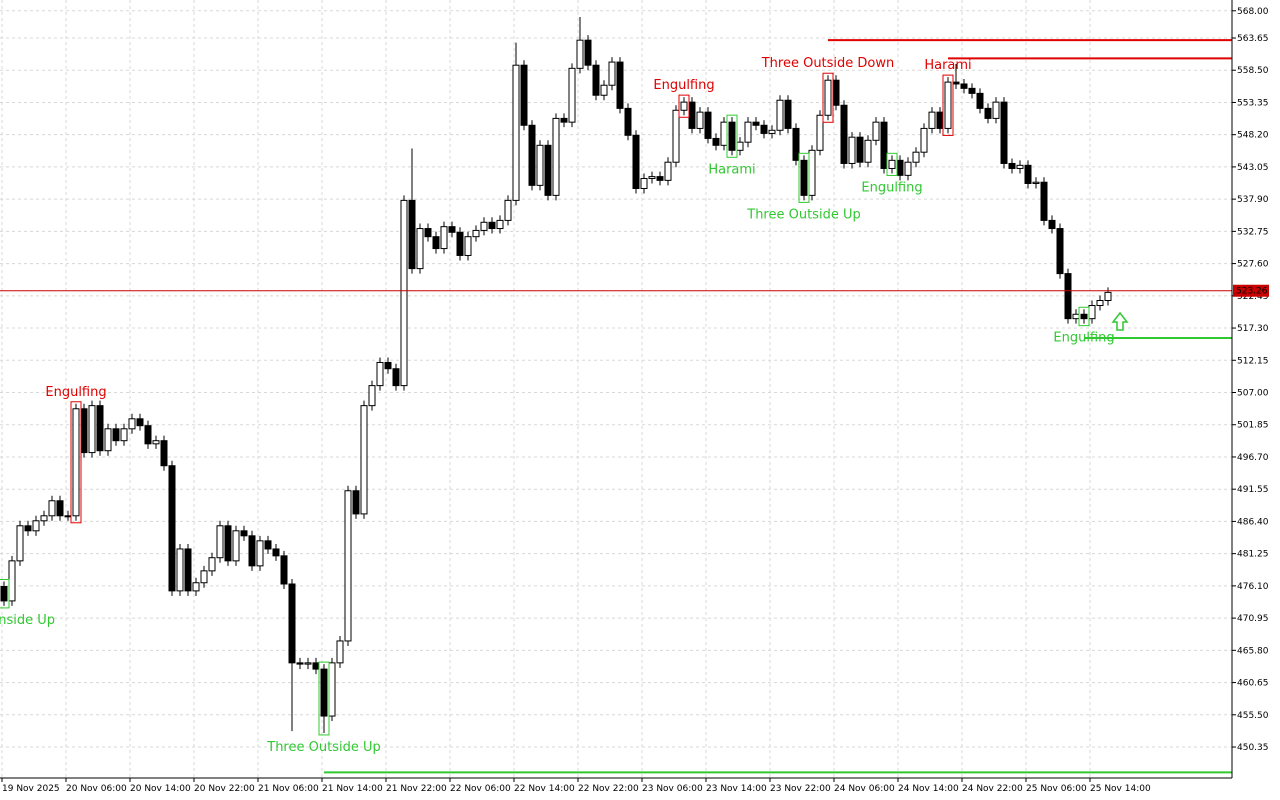 The height and width of the screenshot is (800, 1280). Describe the element at coordinates (1253, 684) in the screenshot. I see `y-tick-label: 460.65` at that location.